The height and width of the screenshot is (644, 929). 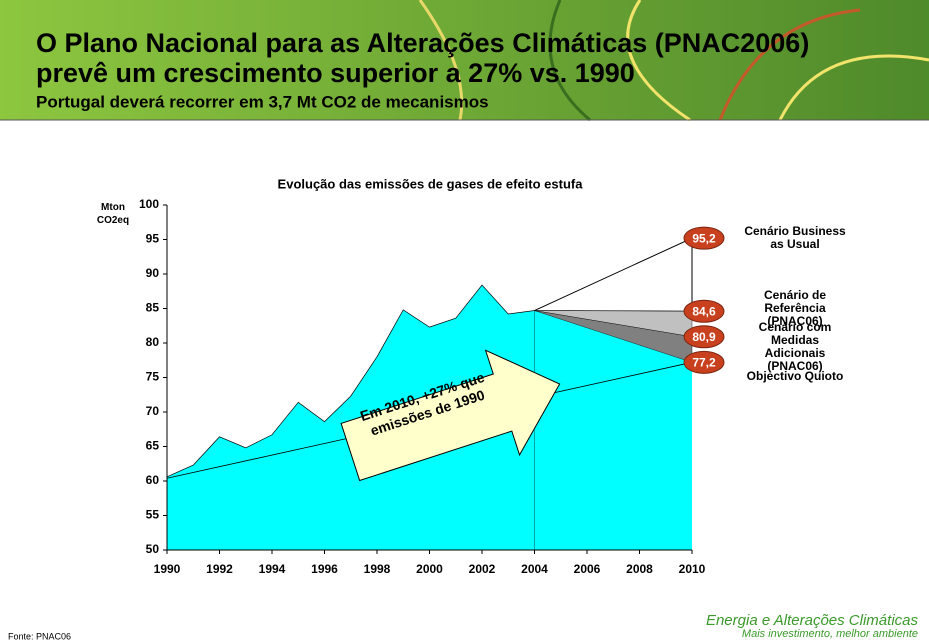 I want to click on x-tick-label: 1998, so click(x=377, y=569).